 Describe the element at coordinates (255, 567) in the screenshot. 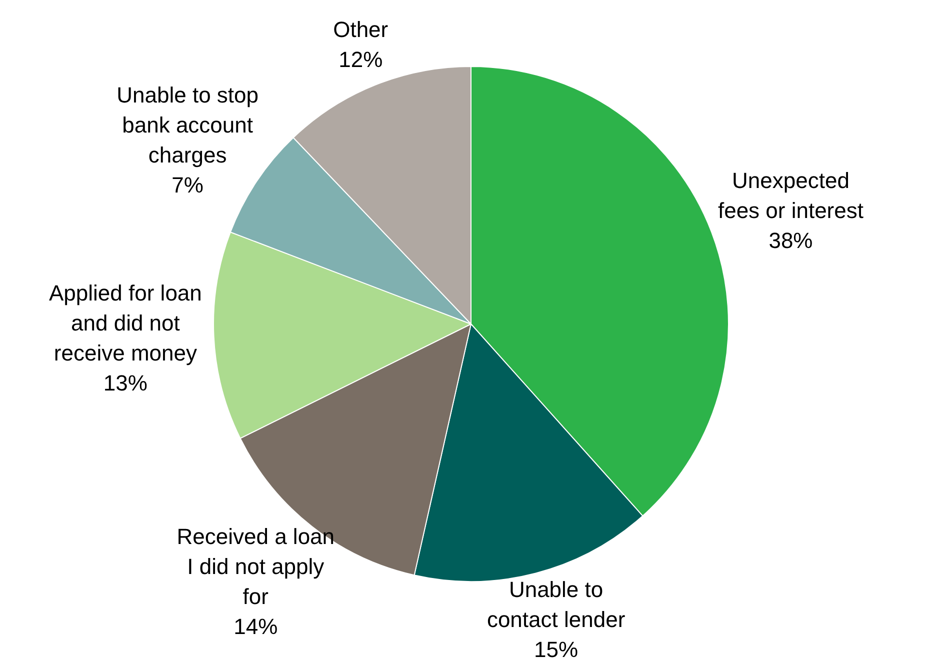

I see `slice-label: Received a loan I did not apply for` at that location.